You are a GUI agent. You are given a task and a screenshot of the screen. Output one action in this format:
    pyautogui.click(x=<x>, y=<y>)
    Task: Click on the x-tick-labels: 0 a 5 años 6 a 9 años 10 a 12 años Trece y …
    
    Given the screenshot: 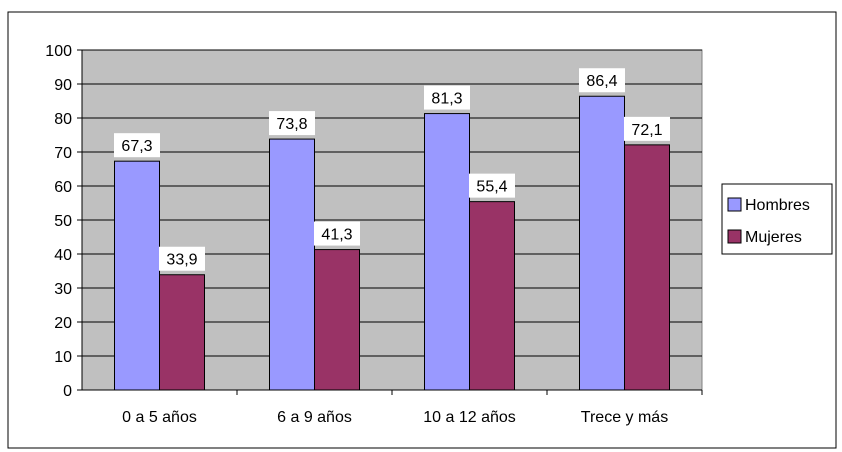 What is the action you would take?
    pyautogui.click(x=395, y=417)
    